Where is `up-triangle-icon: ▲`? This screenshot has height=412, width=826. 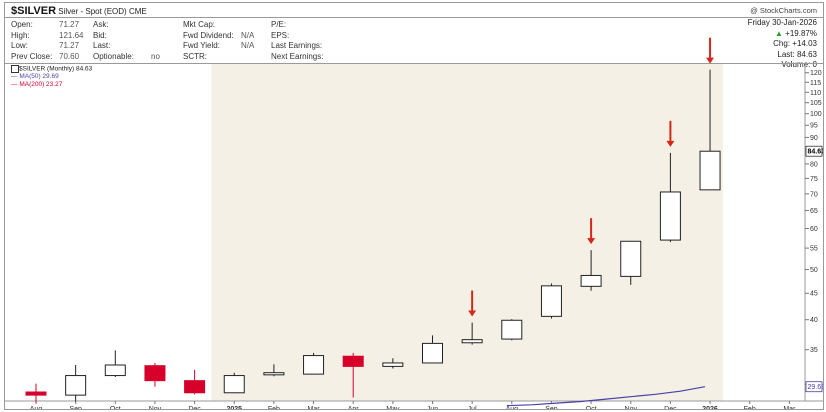 up-triangle-icon: ▲ is located at coordinates (779, 33).